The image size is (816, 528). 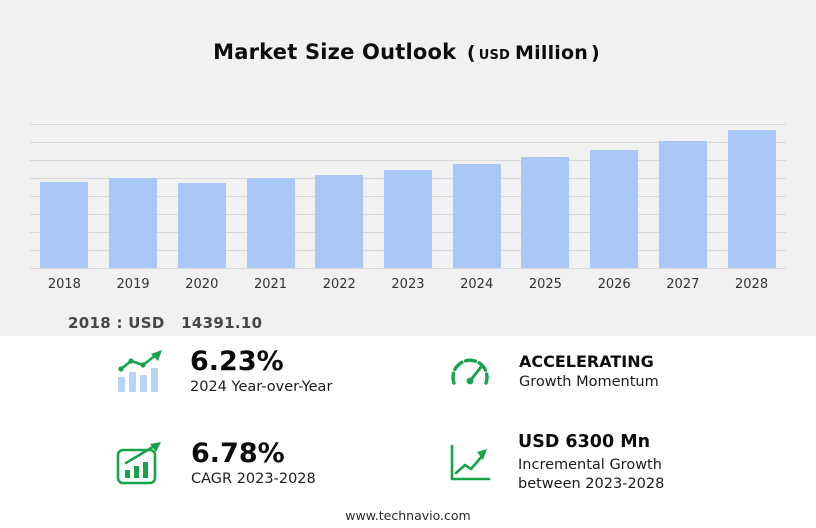 What do you see at coordinates (270, 223) in the screenshot?
I see `bar-2021` at bounding box center [270, 223].